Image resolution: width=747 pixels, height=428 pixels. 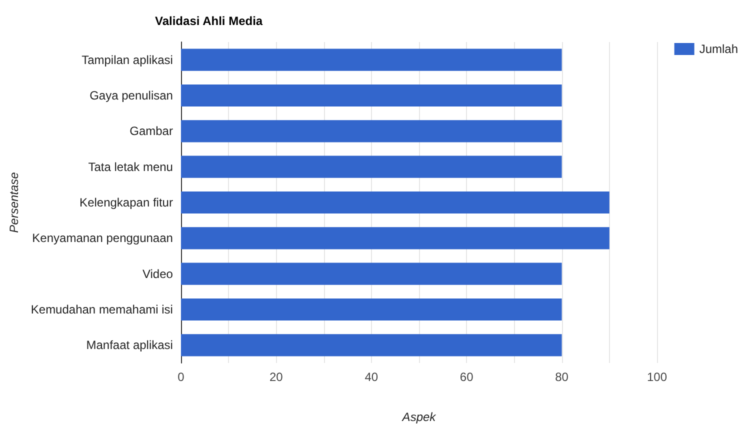 I want to click on x-tick-label: 100, so click(x=657, y=377).